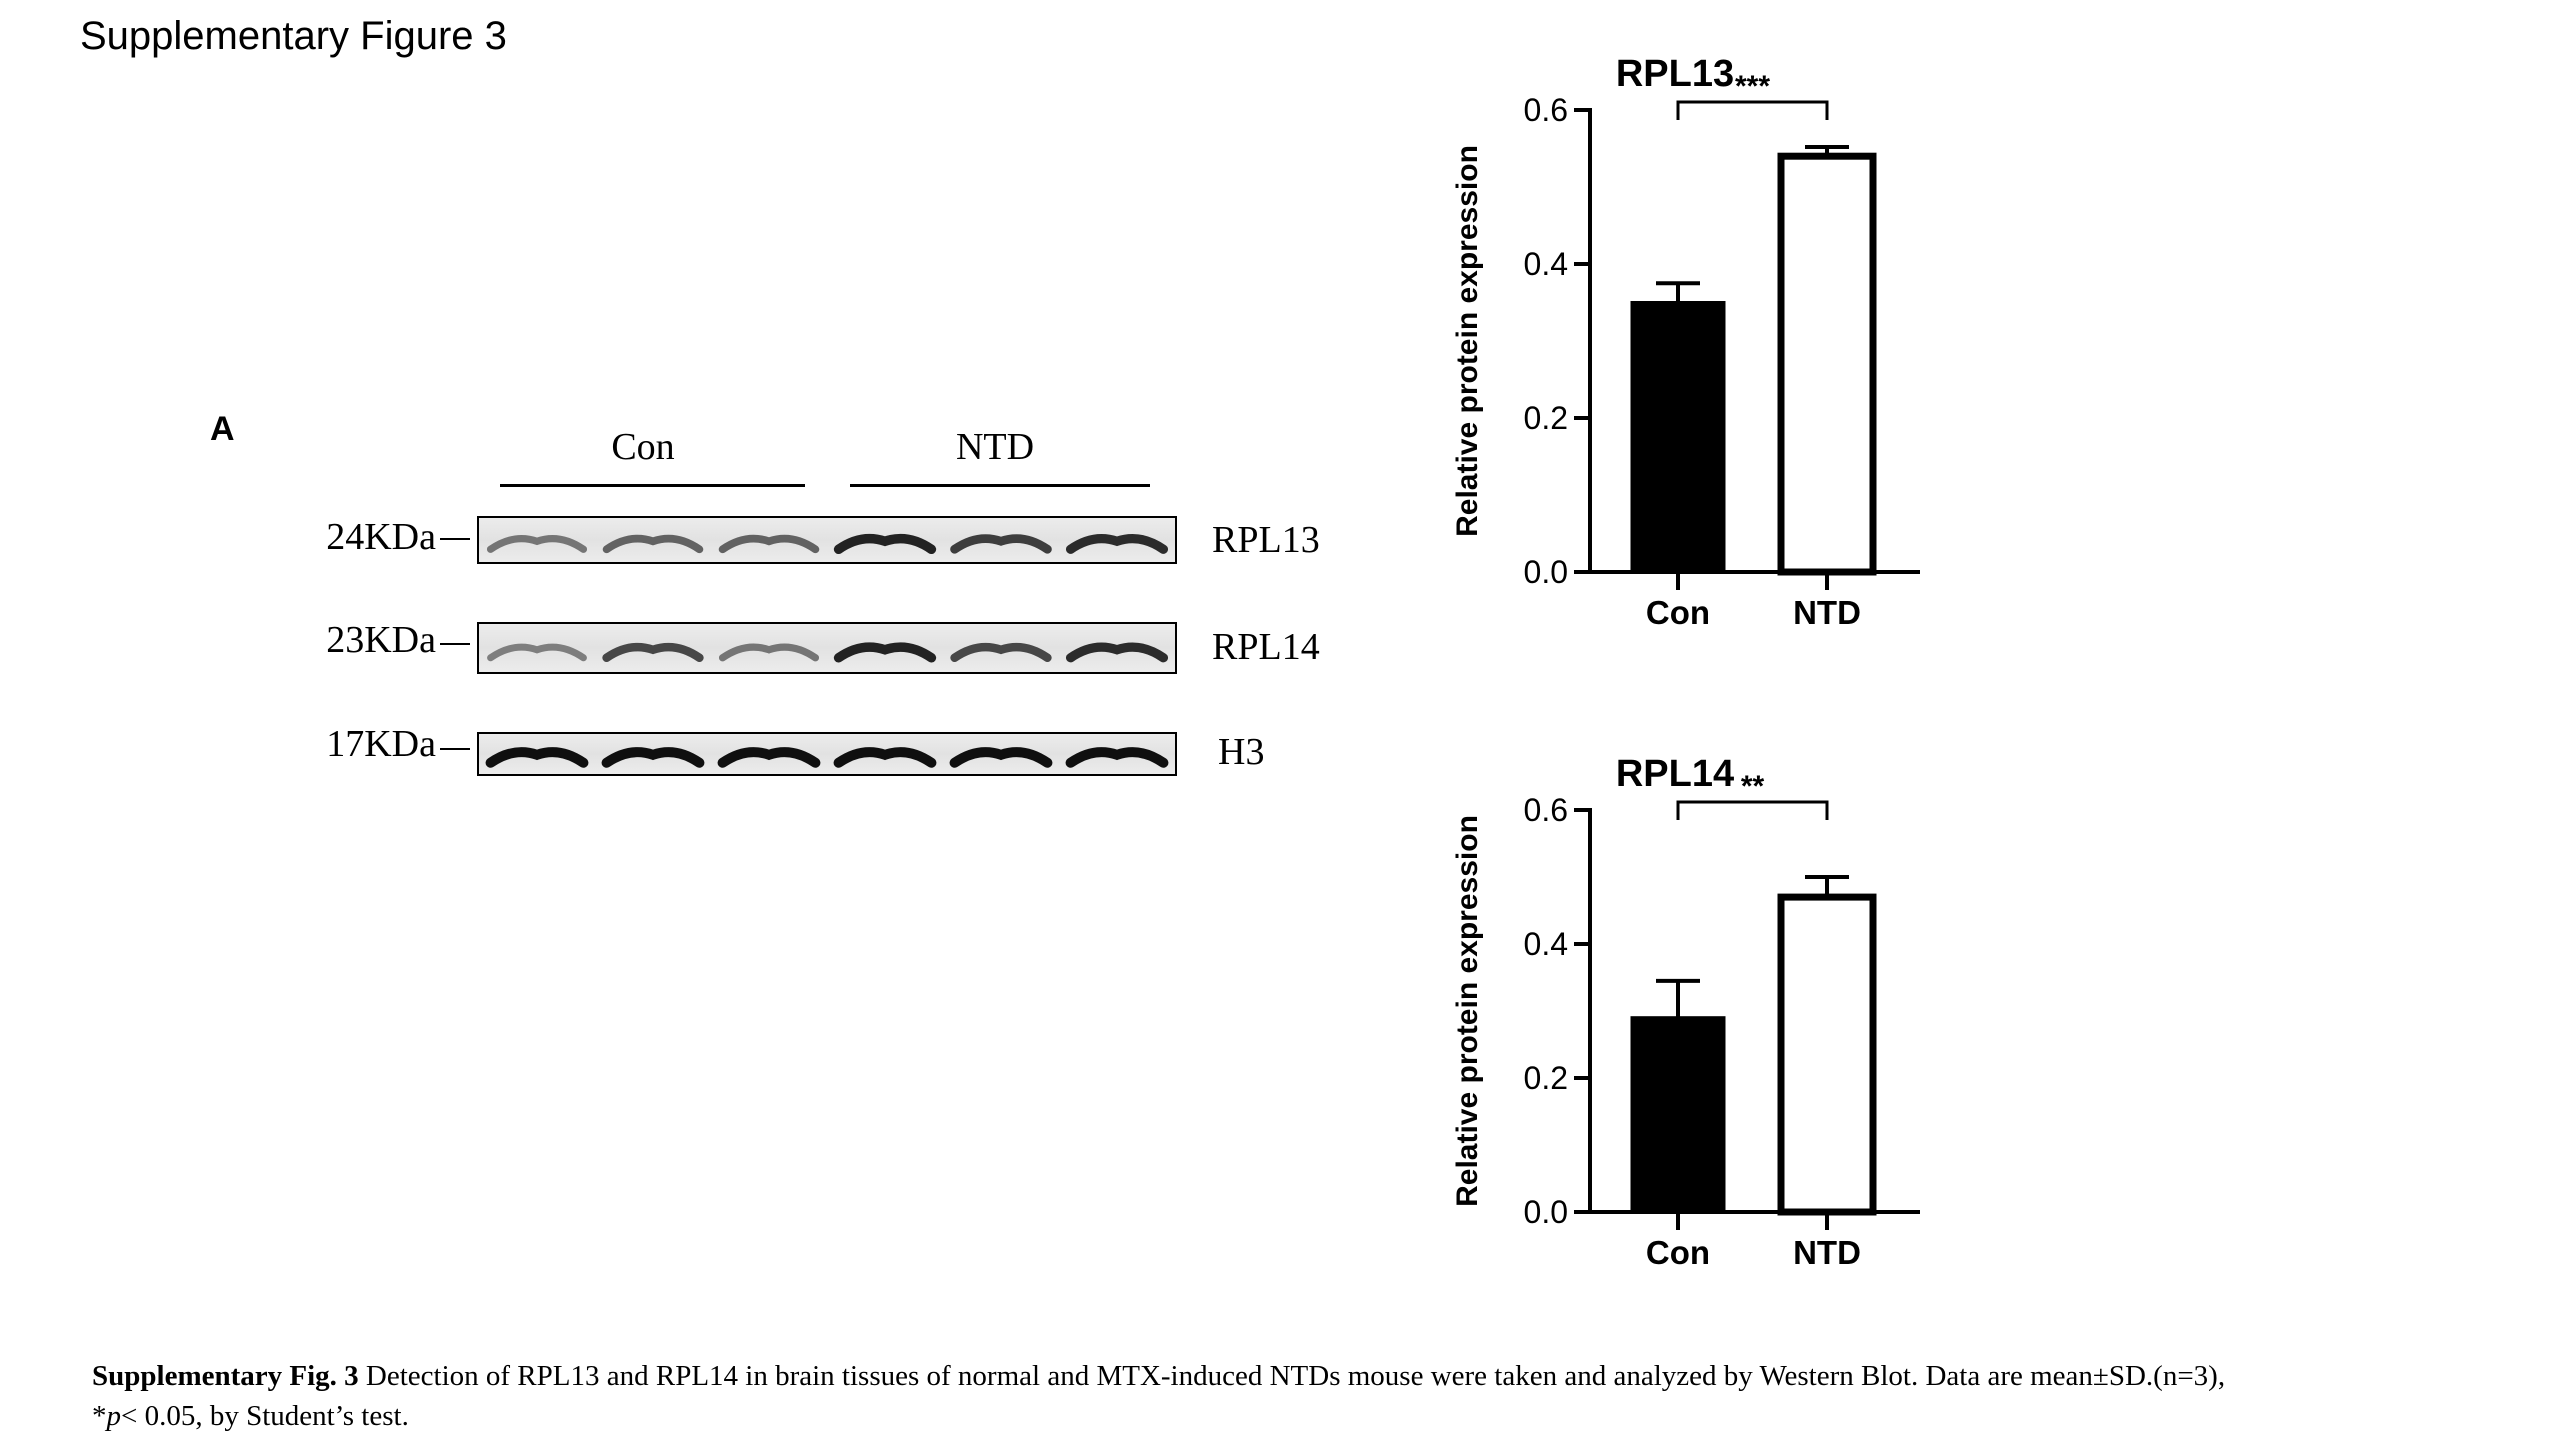  Describe the element at coordinates (828, 652) in the screenshot. I see `blot-bands-rpl14` at that location.